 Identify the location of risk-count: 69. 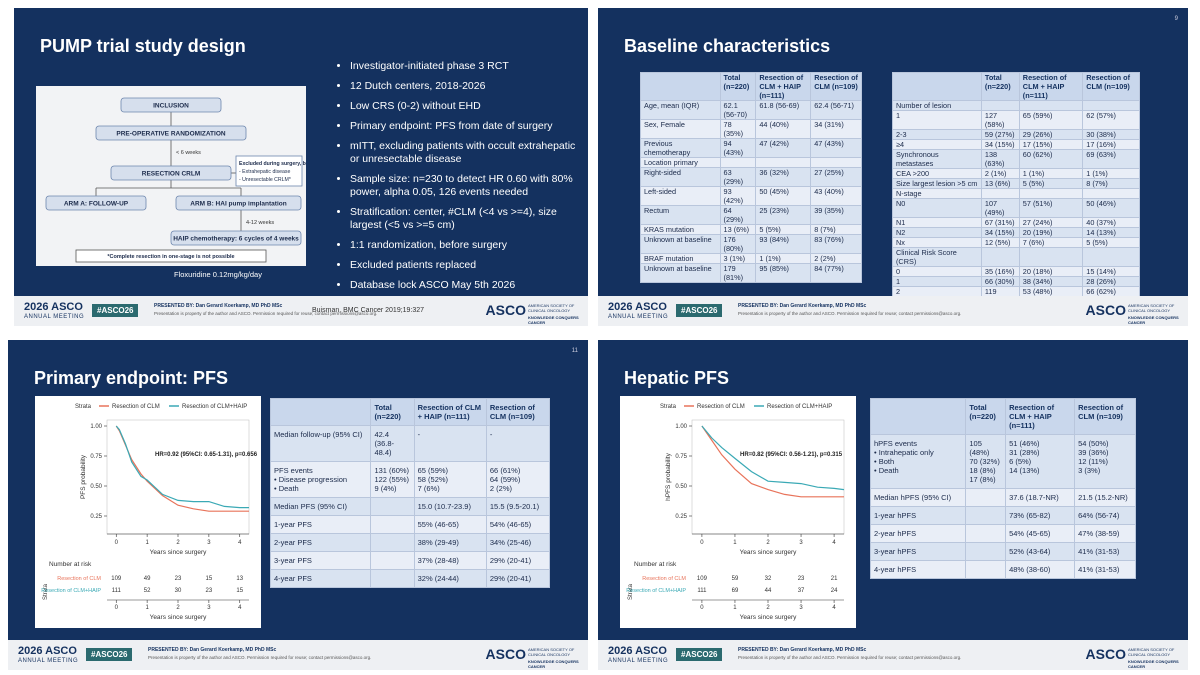
(735, 591).